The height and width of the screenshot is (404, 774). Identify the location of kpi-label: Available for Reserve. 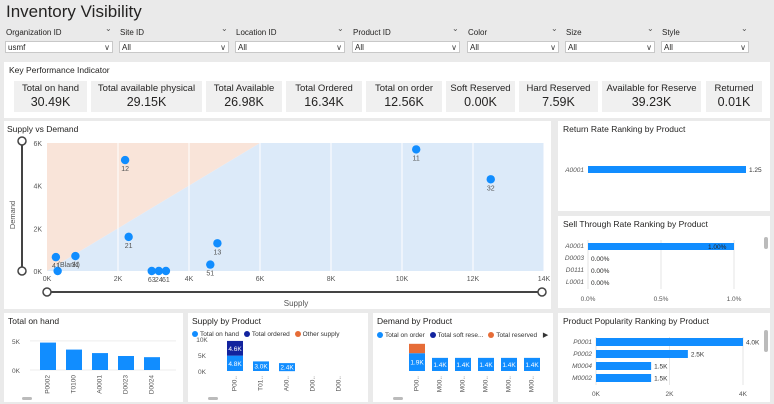
(651, 88).